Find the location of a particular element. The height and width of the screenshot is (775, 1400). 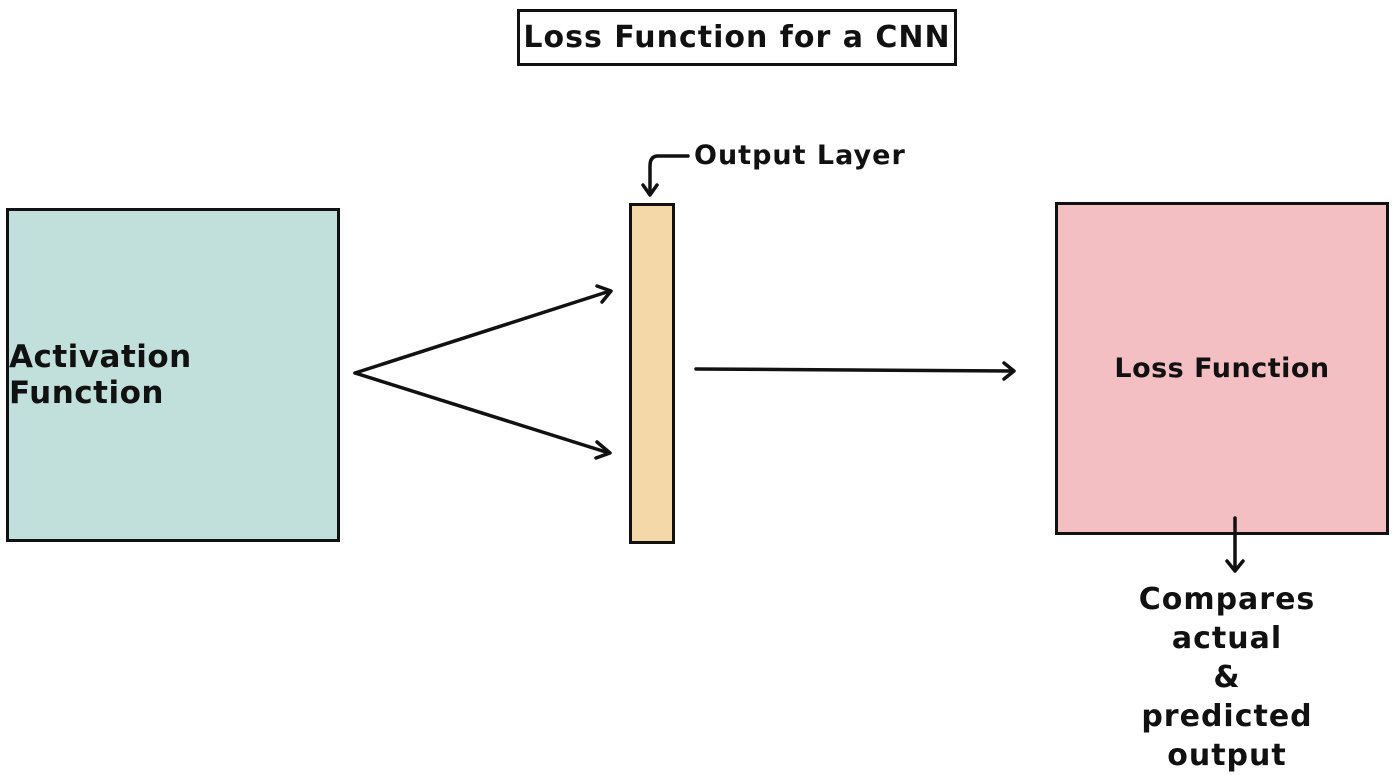

arrowhead-output-label-pointer is located at coordinates (650, 190).